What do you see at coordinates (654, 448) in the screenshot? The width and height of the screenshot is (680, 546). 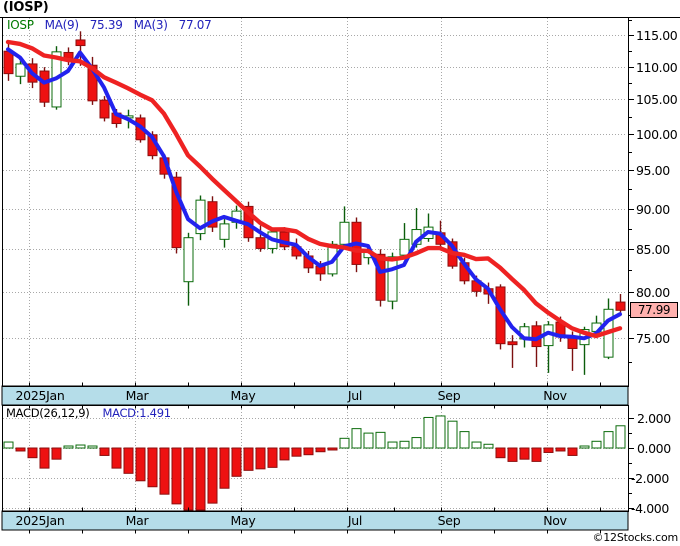 I see `macd-tick-label: 0.000` at bounding box center [654, 448].